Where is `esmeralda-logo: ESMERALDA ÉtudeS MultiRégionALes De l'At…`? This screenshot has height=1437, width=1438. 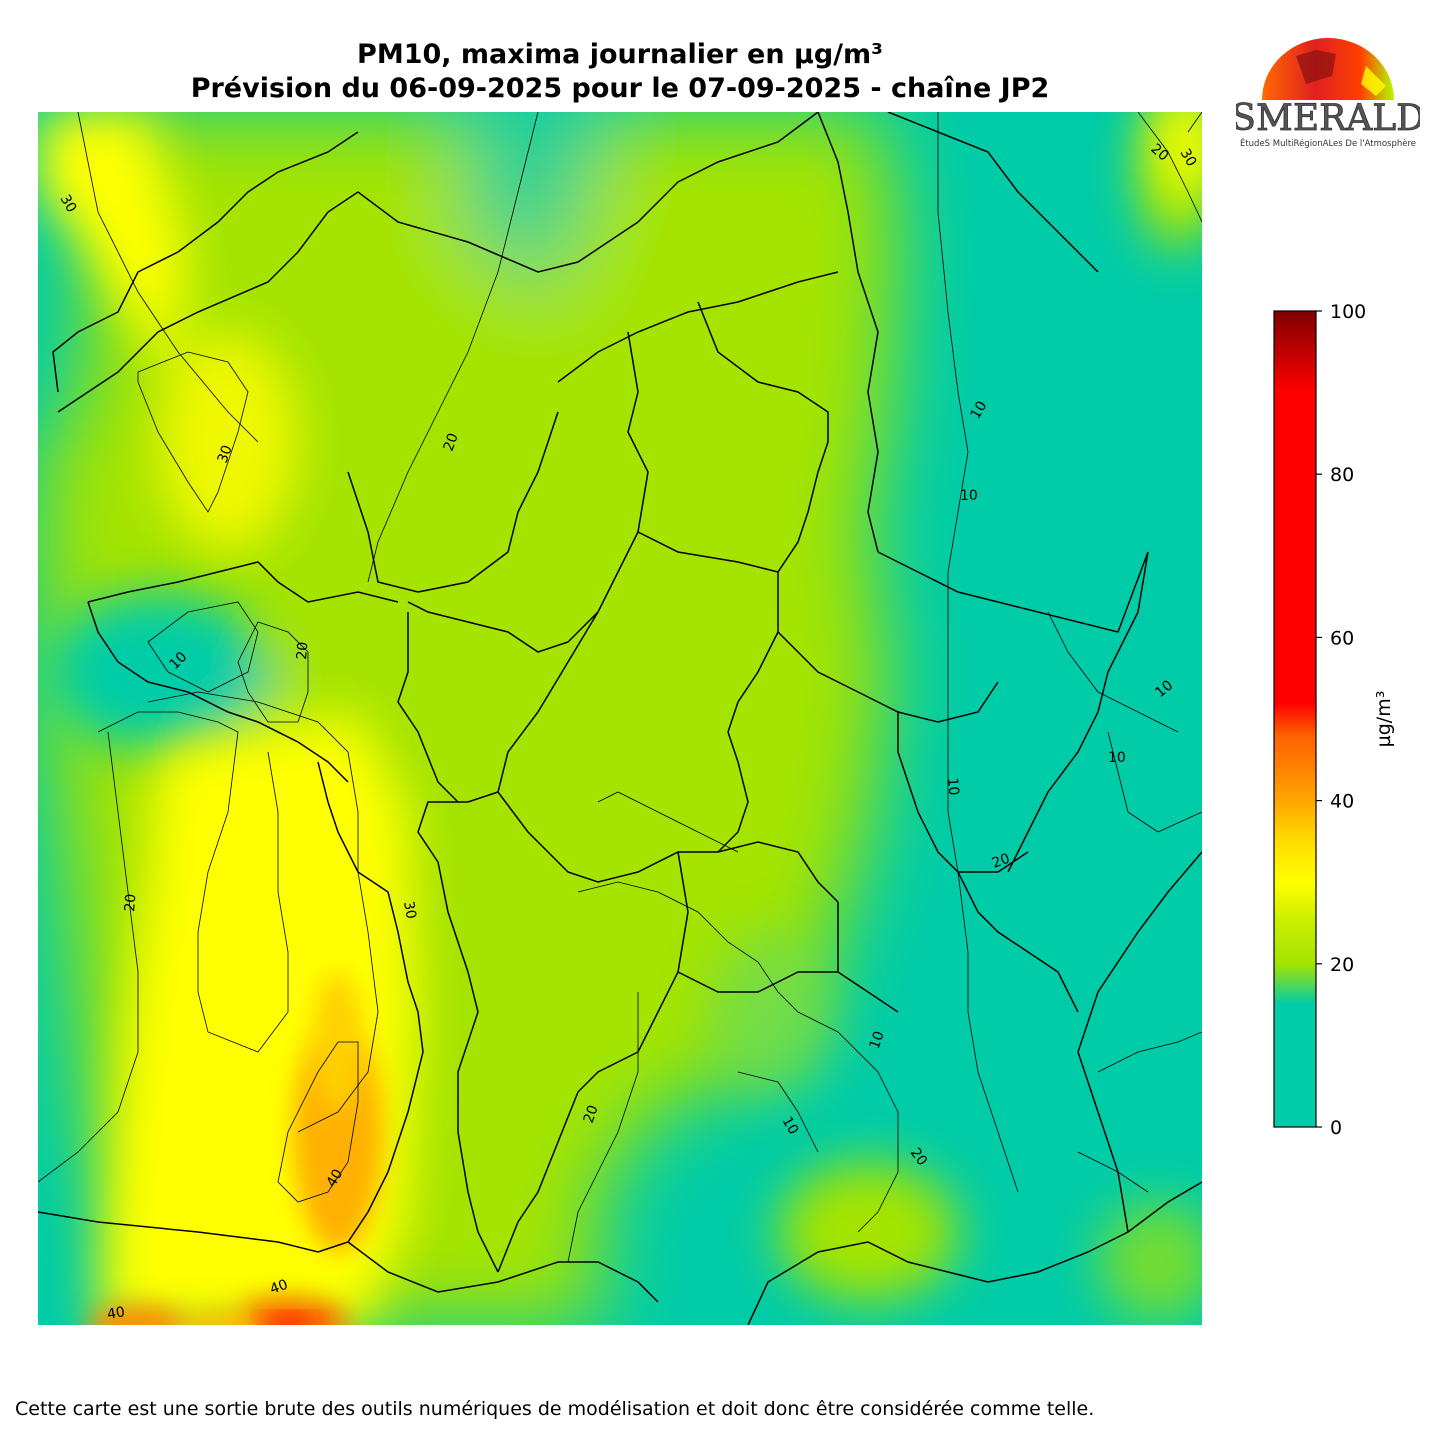
esmeralda-logo: ESMERALDA ÉtudeS MultiRégionALes De l'At… is located at coordinates (1321, 94).